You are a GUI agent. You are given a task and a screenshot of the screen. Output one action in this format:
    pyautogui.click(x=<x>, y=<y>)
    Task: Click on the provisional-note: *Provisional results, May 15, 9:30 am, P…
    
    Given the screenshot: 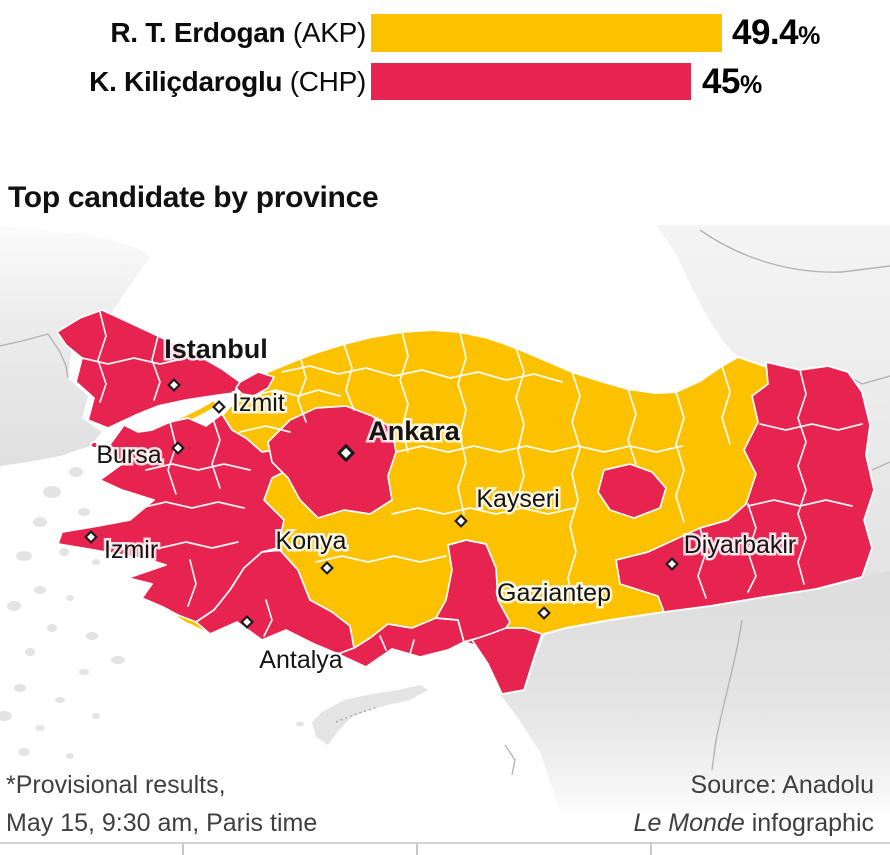 What is the action you would take?
    pyautogui.click(x=161, y=804)
    